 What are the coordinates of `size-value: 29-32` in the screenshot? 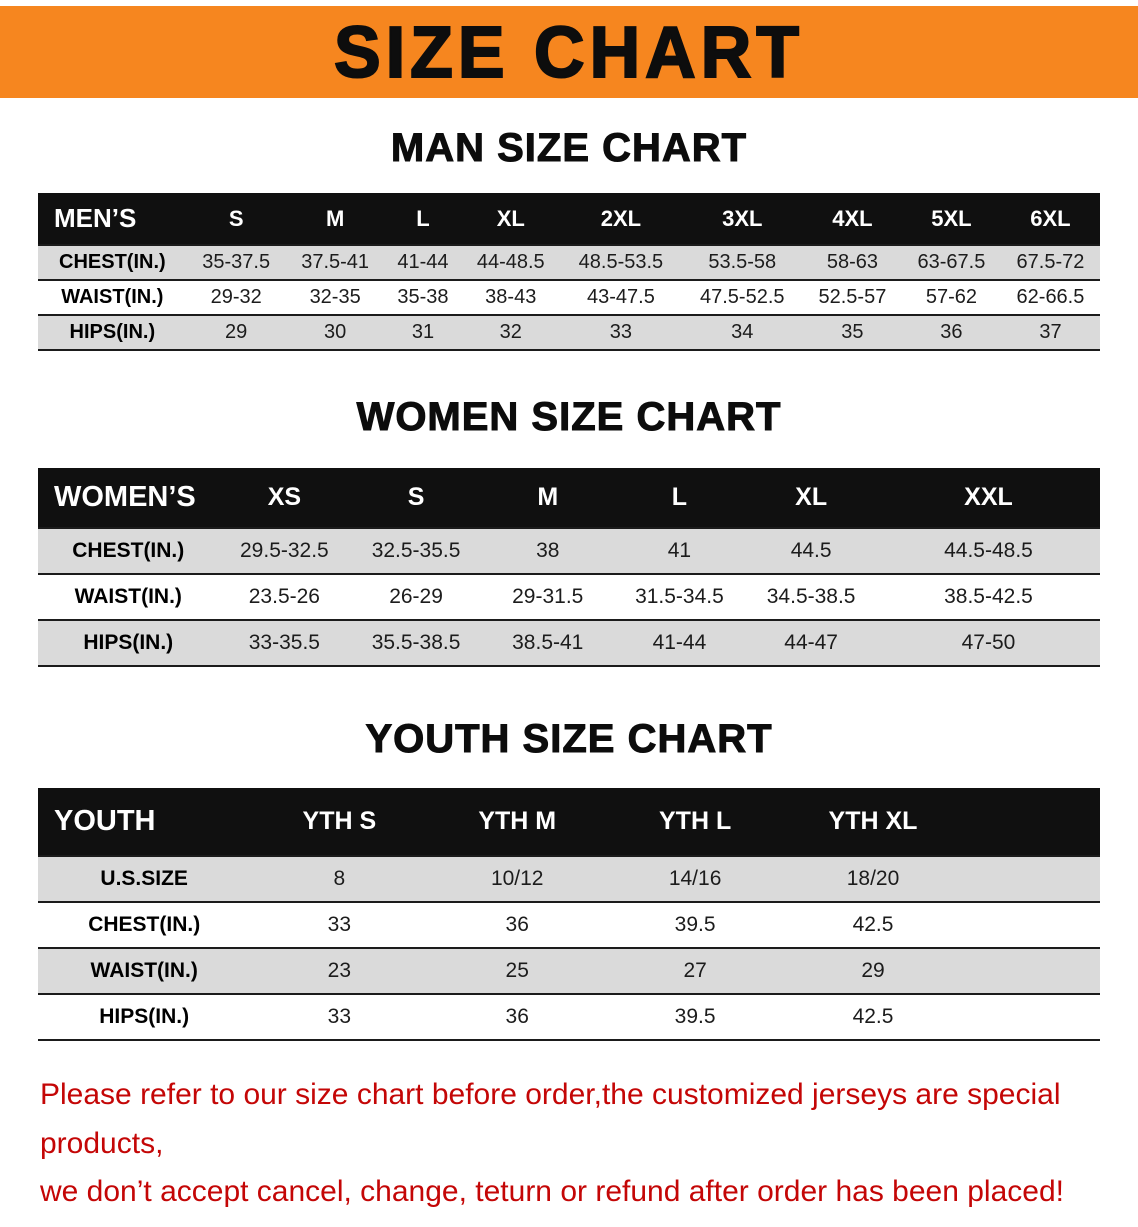 It's located at (236, 297).